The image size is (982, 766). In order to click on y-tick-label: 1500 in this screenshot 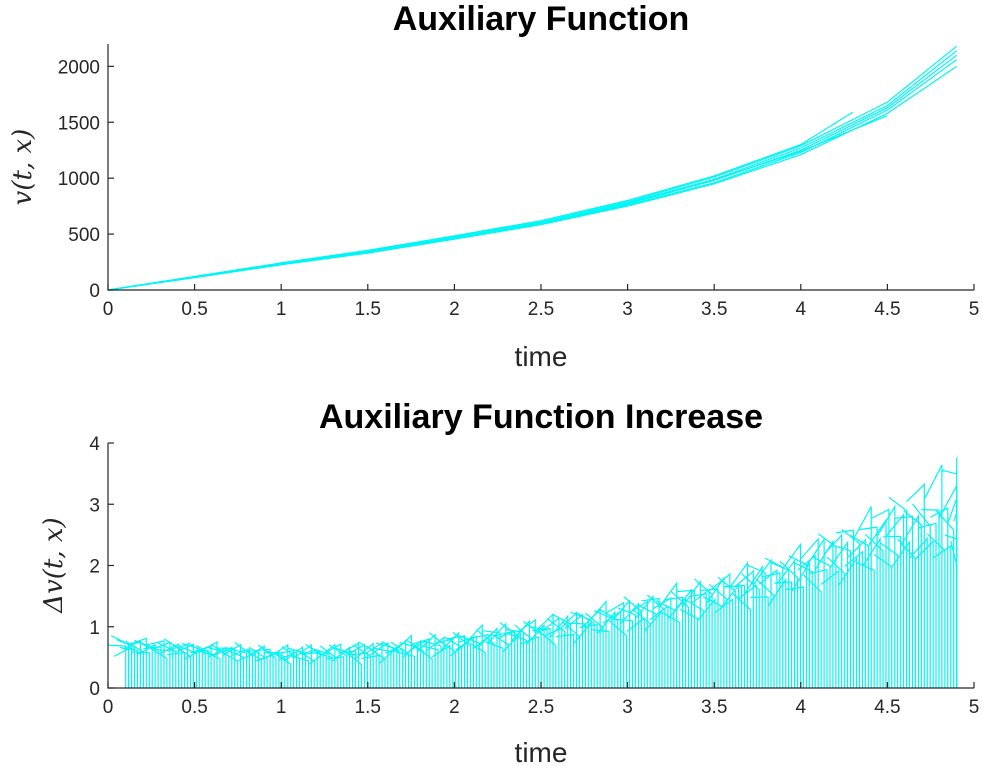, I will do `click(79, 123)`.